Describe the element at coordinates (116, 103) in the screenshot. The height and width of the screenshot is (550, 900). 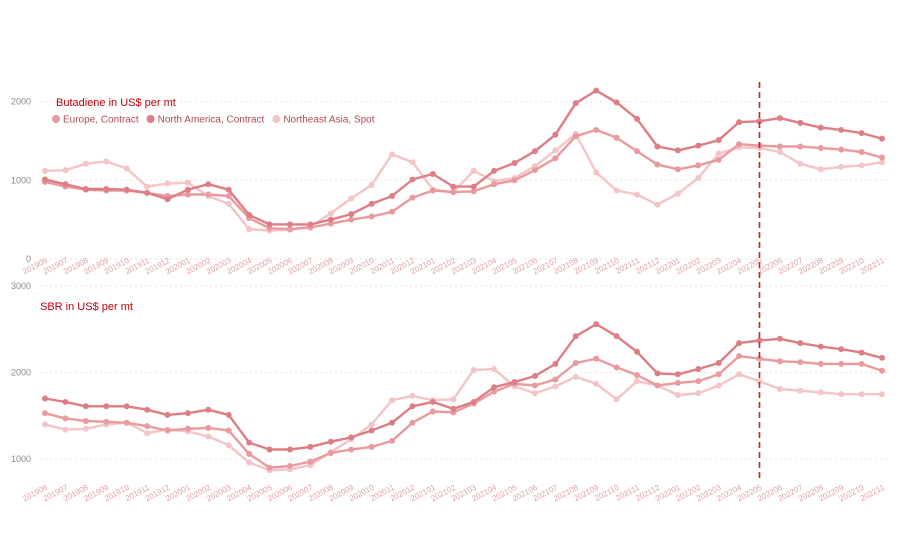
I see `butadiene-title: Butadiene in US$ per mt` at that location.